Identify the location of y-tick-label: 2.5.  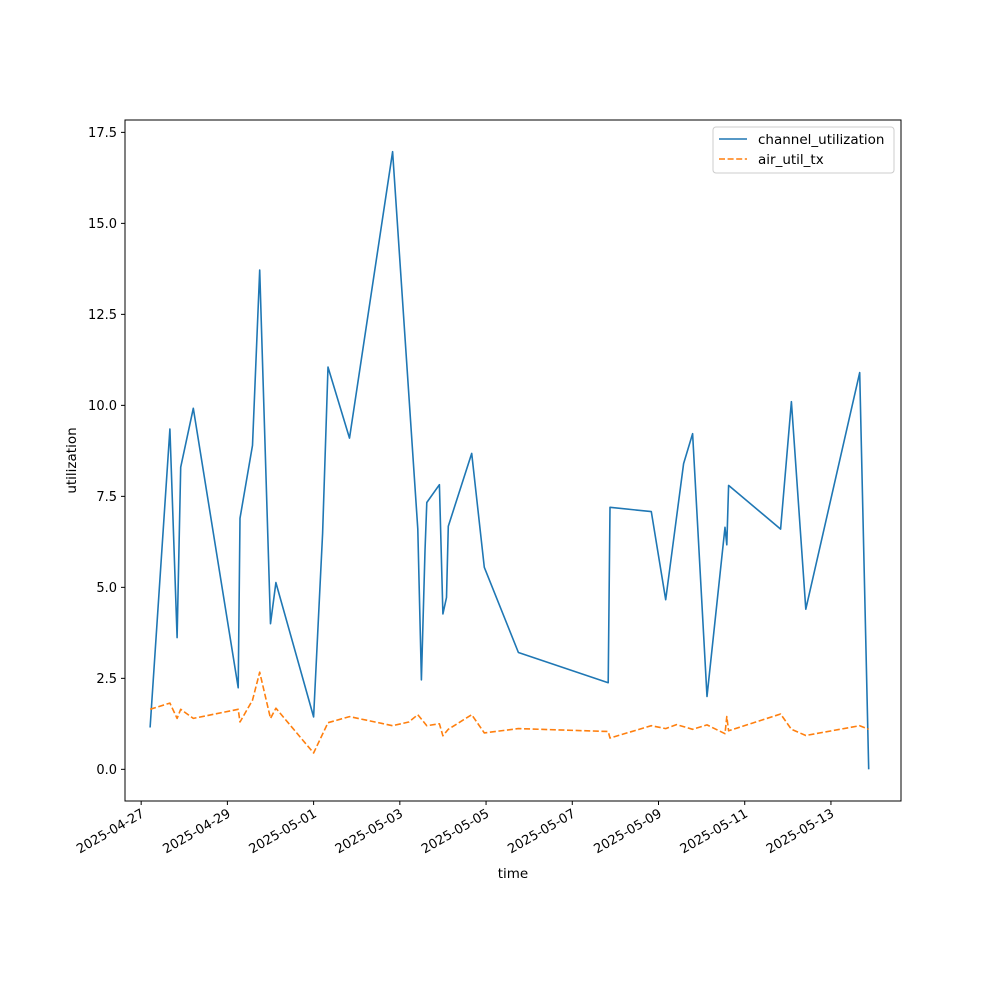
(106, 679).